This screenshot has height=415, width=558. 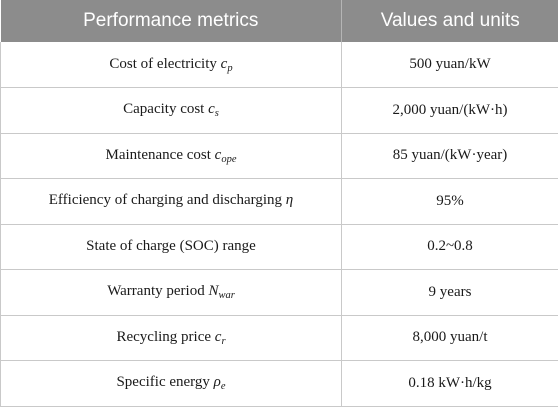 I want to click on table-row: Warranty period Nwar 9 years, so click(x=279, y=292).